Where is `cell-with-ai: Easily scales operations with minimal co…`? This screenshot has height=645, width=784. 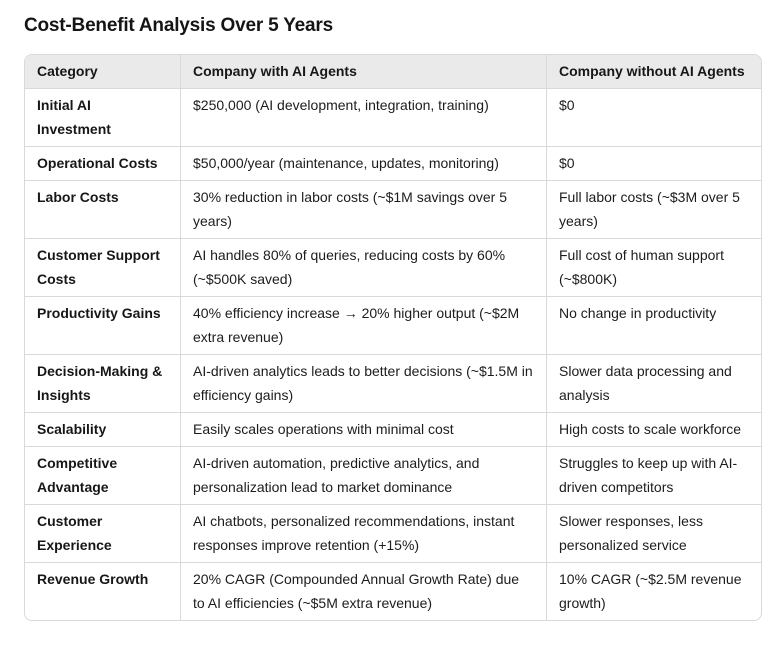 cell-with-ai: Easily scales operations with minimal co… is located at coordinates (364, 430).